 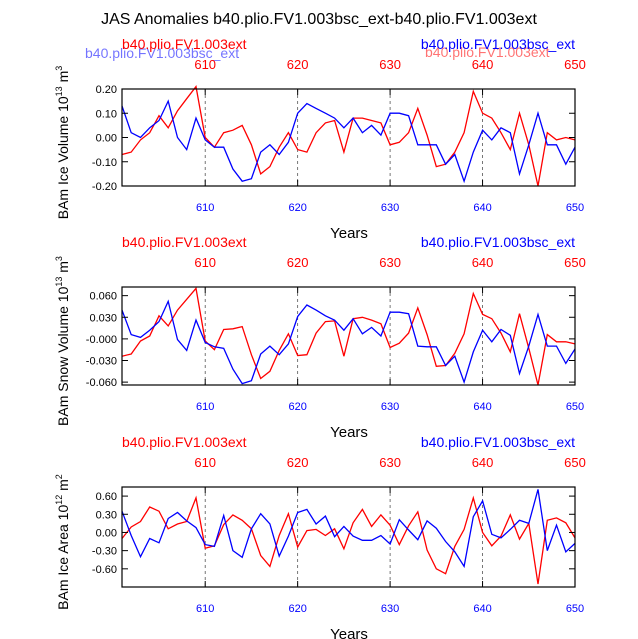 What do you see at coordinates (106, 90) in the screenshot?
I see `ytick-label: 0.20` at bounding box center [106, 90].